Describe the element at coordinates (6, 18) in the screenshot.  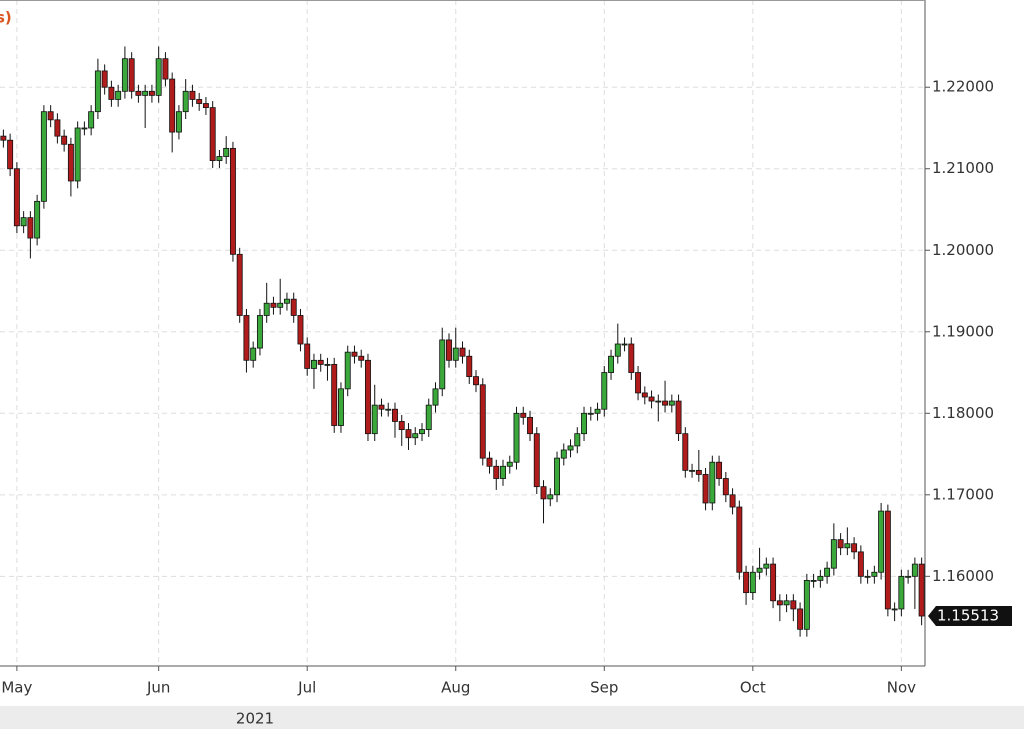
I see `chart-title: s)` at that location.